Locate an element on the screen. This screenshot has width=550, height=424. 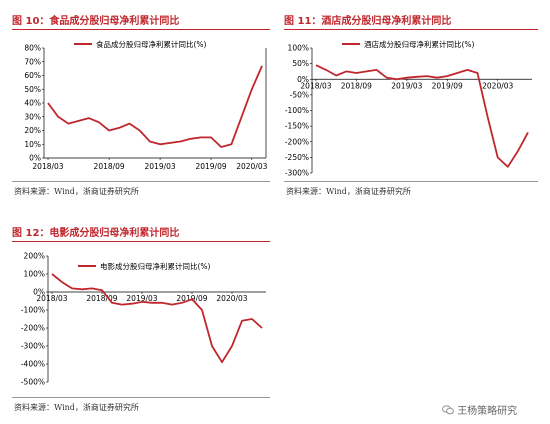
figure-title: 图 12：电影成分股归母净利累计同比 is located at coordinates (96, 233).